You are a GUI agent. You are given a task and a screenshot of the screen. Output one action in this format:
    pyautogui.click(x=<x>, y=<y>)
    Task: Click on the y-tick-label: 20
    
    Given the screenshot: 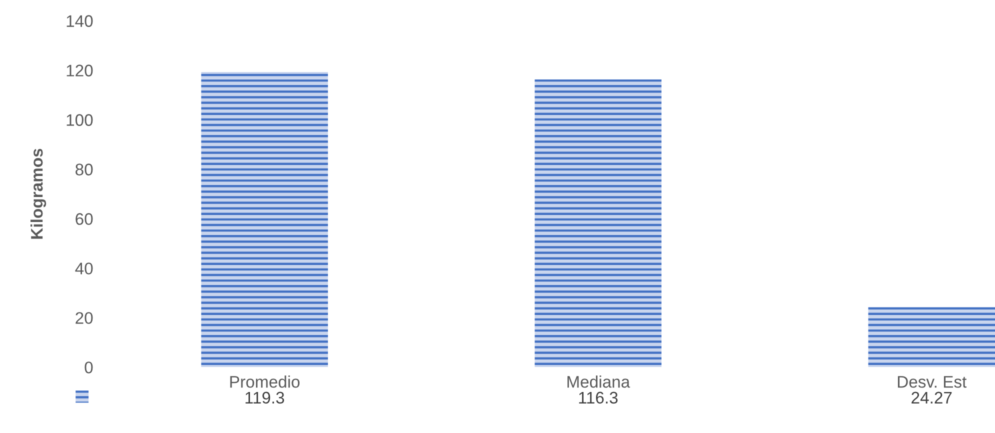 What is the action you would take?
    pyautogui.click(x=84, y=318)
    